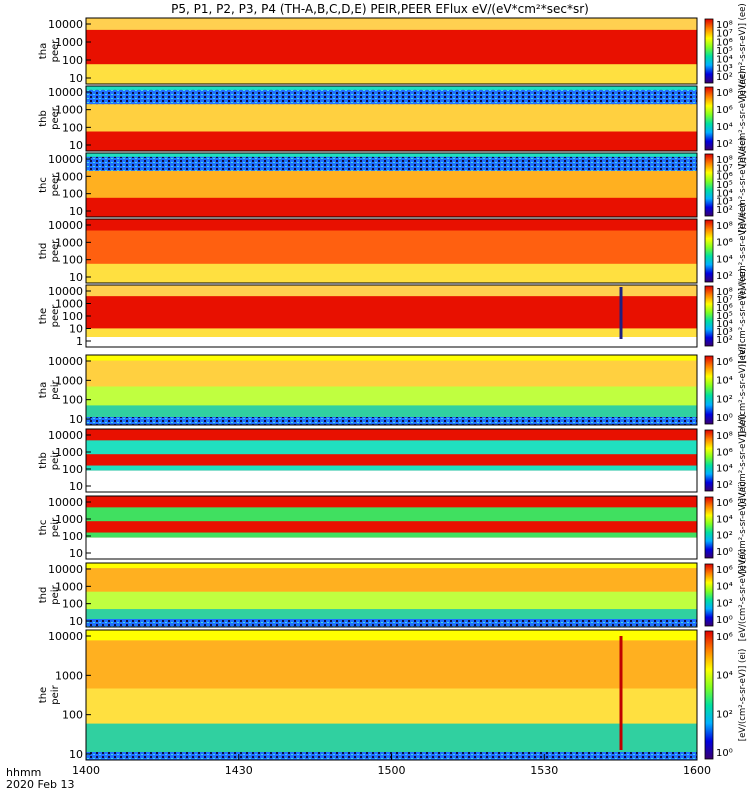 The height and width of the screenshot is (800, 750). I want to click on x-tick-label: 1500, so click(392, 770).